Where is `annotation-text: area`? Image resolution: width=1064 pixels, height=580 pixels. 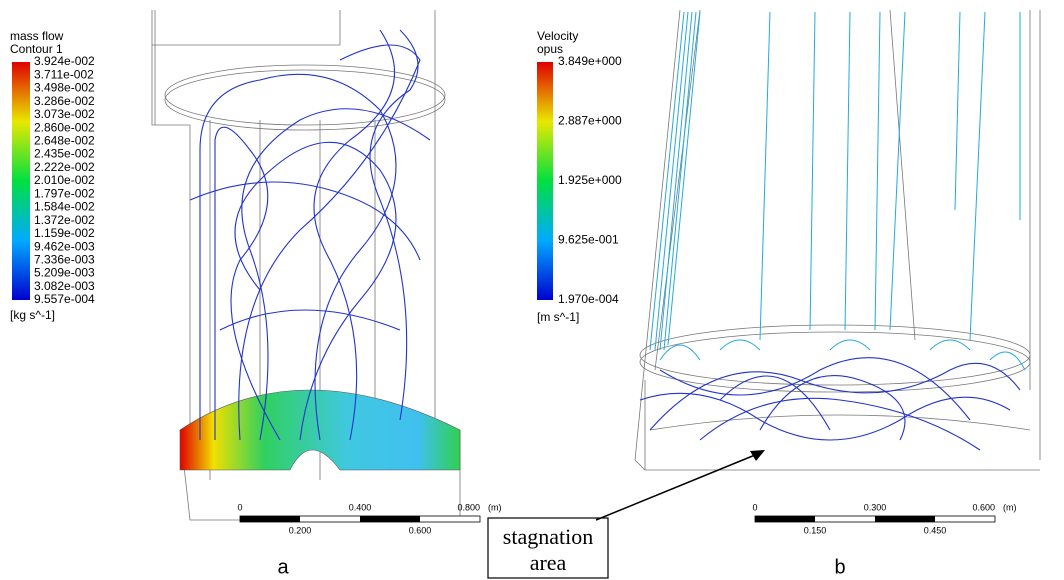
annotation-text: area is located at coordinates (548, 562).